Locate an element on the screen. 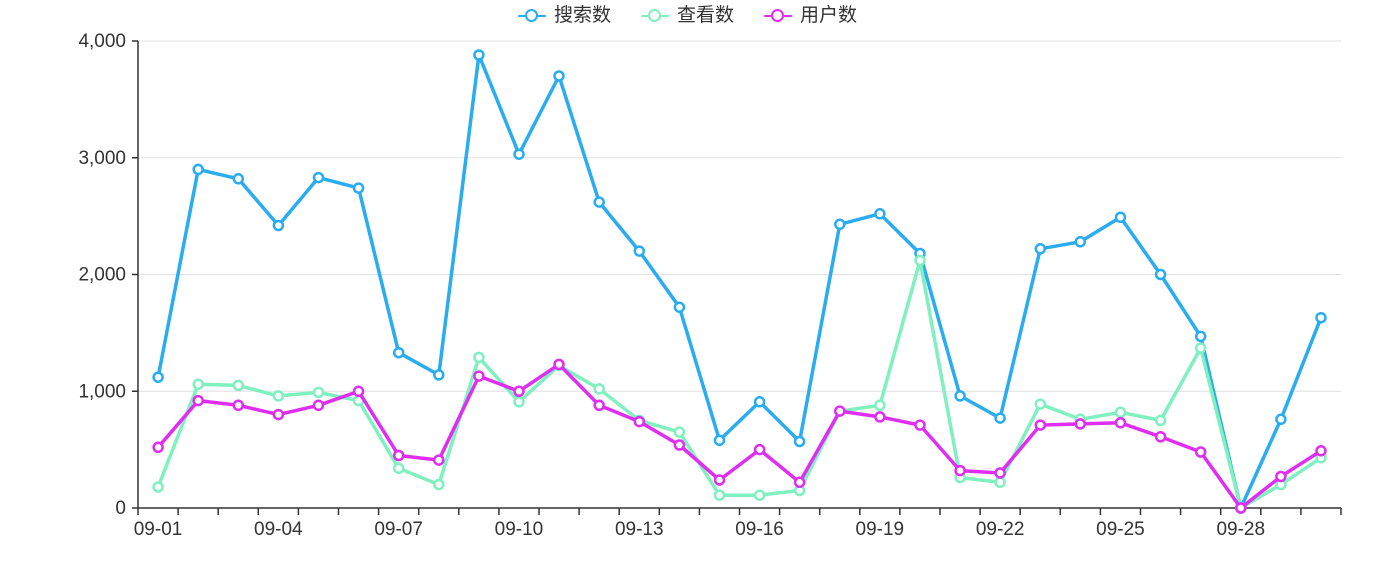 The width and height of the screenshot is (1375, 561). legend-item-view-count: 查看数 is located at coordinates (687, 15).